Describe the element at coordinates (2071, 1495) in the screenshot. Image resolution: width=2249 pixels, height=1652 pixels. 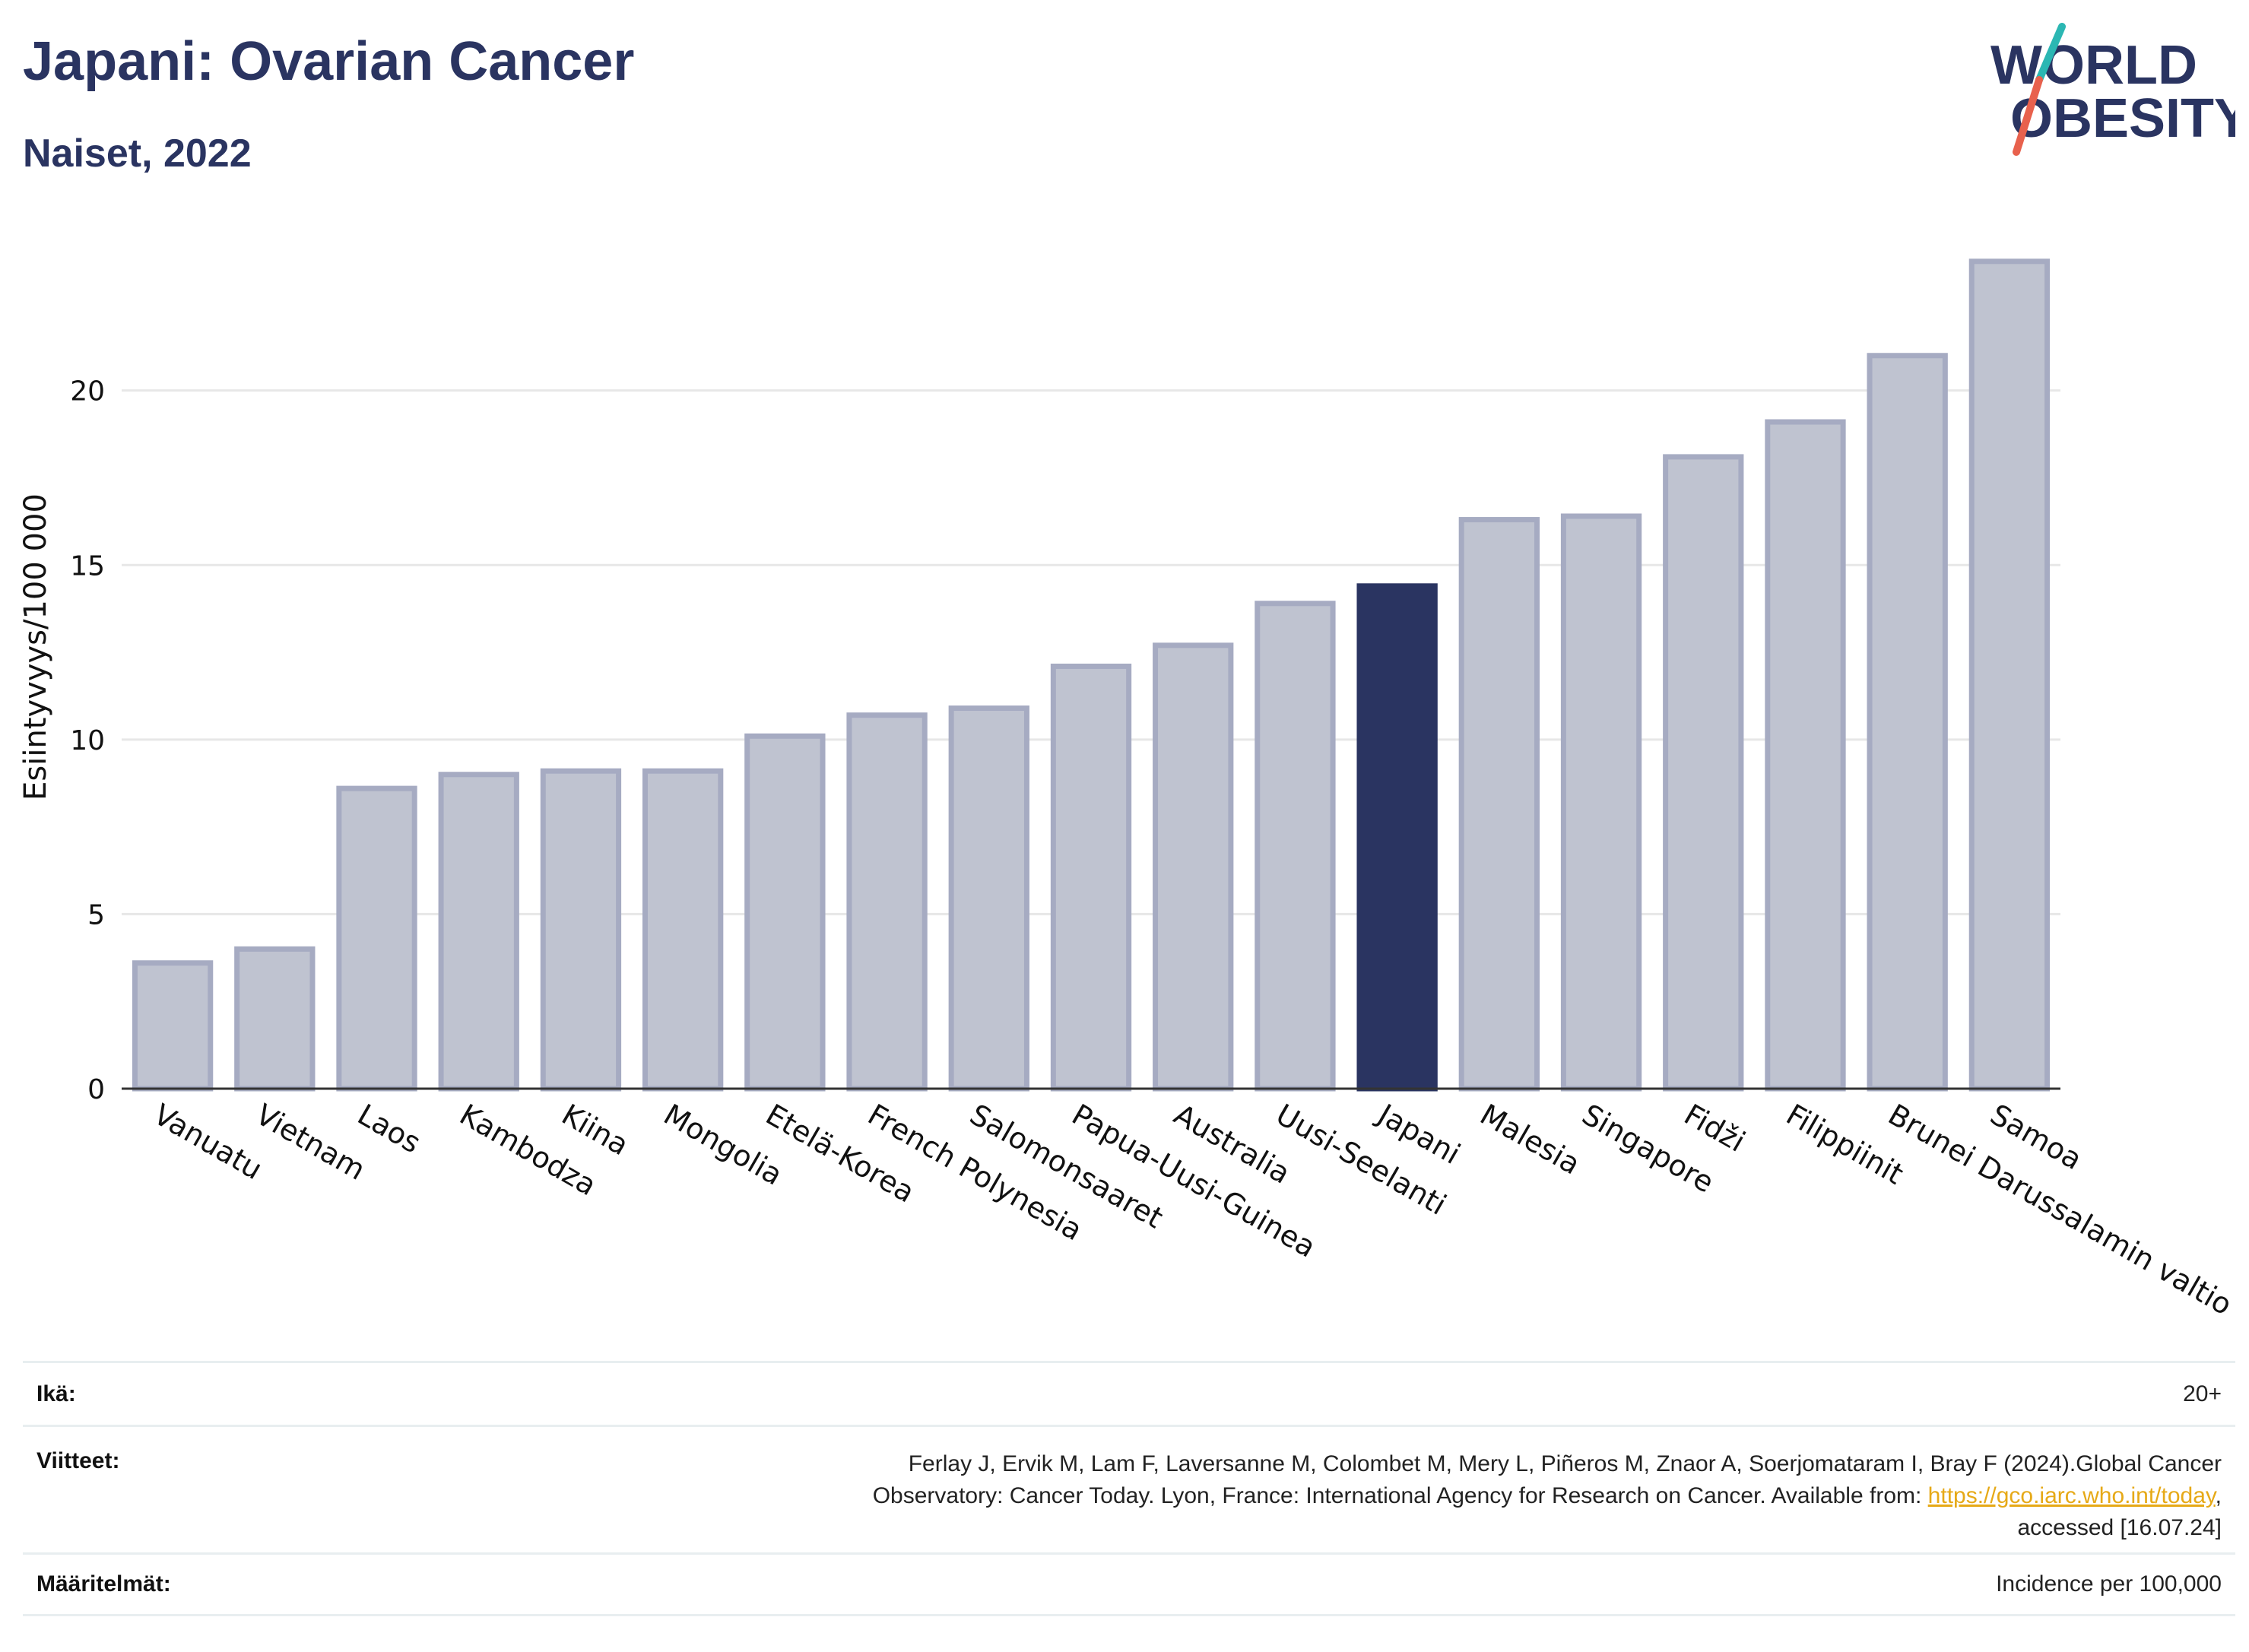
I see `references-link: https://gco.iarc.who.int/today` at that location.